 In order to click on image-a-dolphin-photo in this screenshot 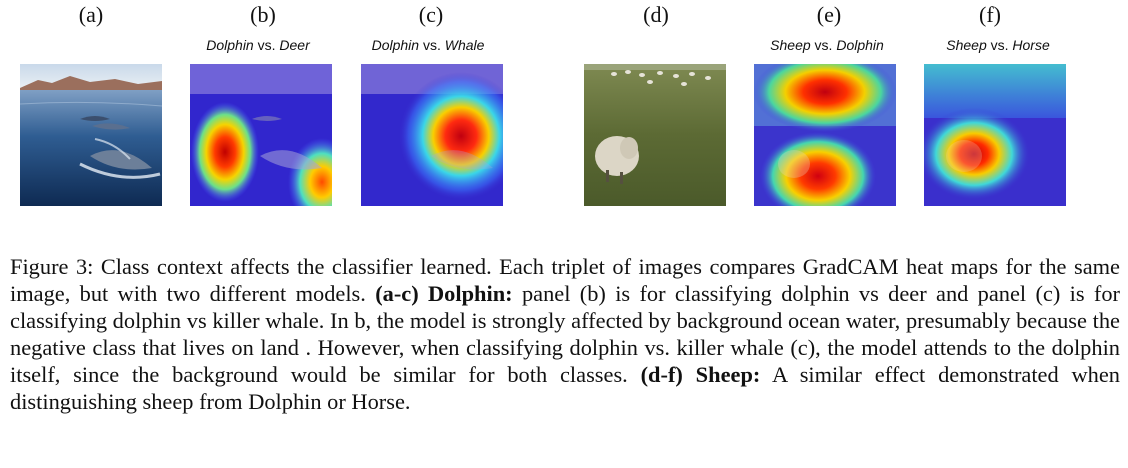, I will do `click(91, 135)`.